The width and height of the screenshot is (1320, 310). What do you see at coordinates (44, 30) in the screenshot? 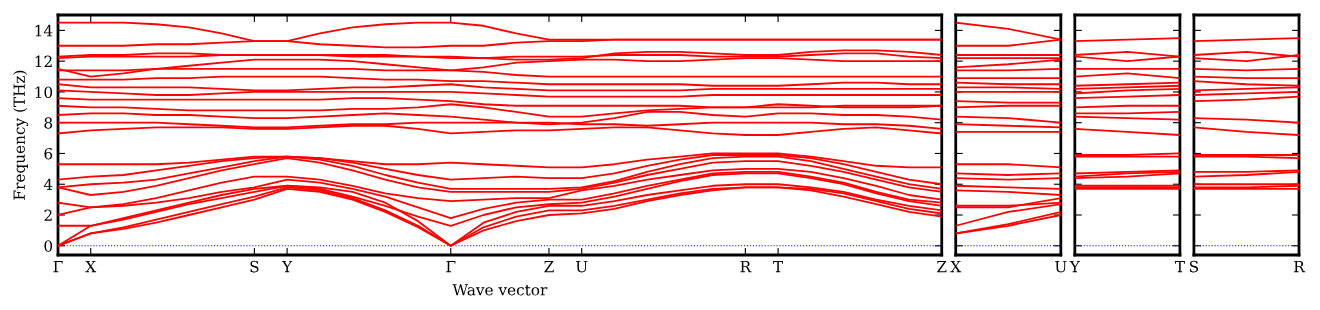
I see `y-tick-label: 14` at bounding box center [44, 30].